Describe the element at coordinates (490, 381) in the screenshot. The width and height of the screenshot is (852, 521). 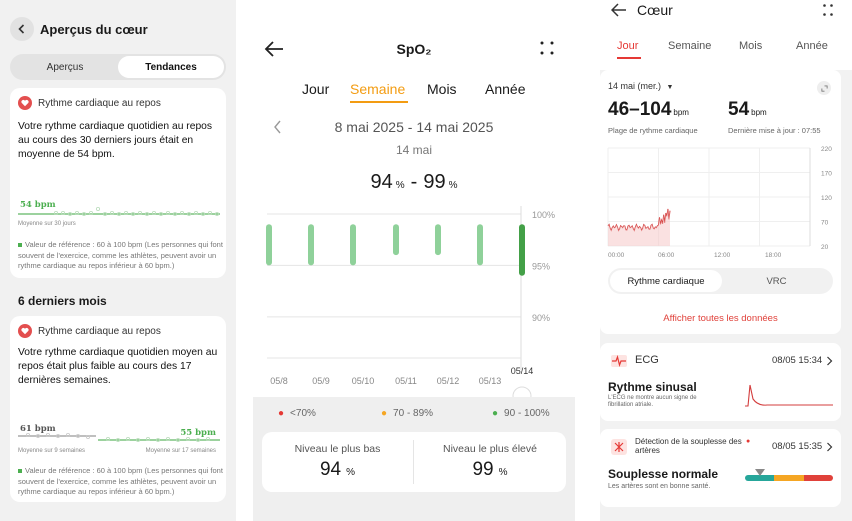
I see `x-tick-label: 05/13` at that location.